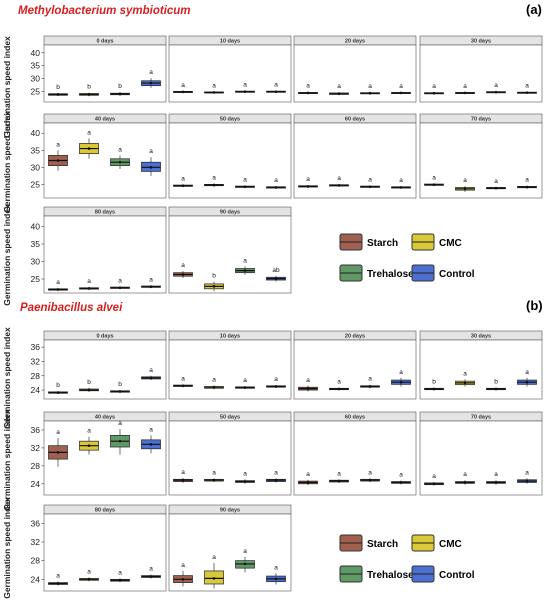  What do you see at coordinates (36, 361) in the screenshot?
I see `y-tick-label: 32` at bounding box center [36, 361].